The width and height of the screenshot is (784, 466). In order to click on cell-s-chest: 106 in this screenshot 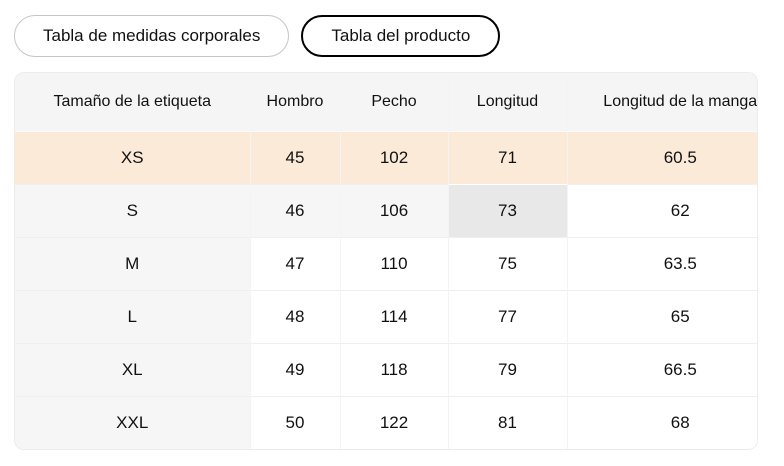, I will do `click(394, 211)`.